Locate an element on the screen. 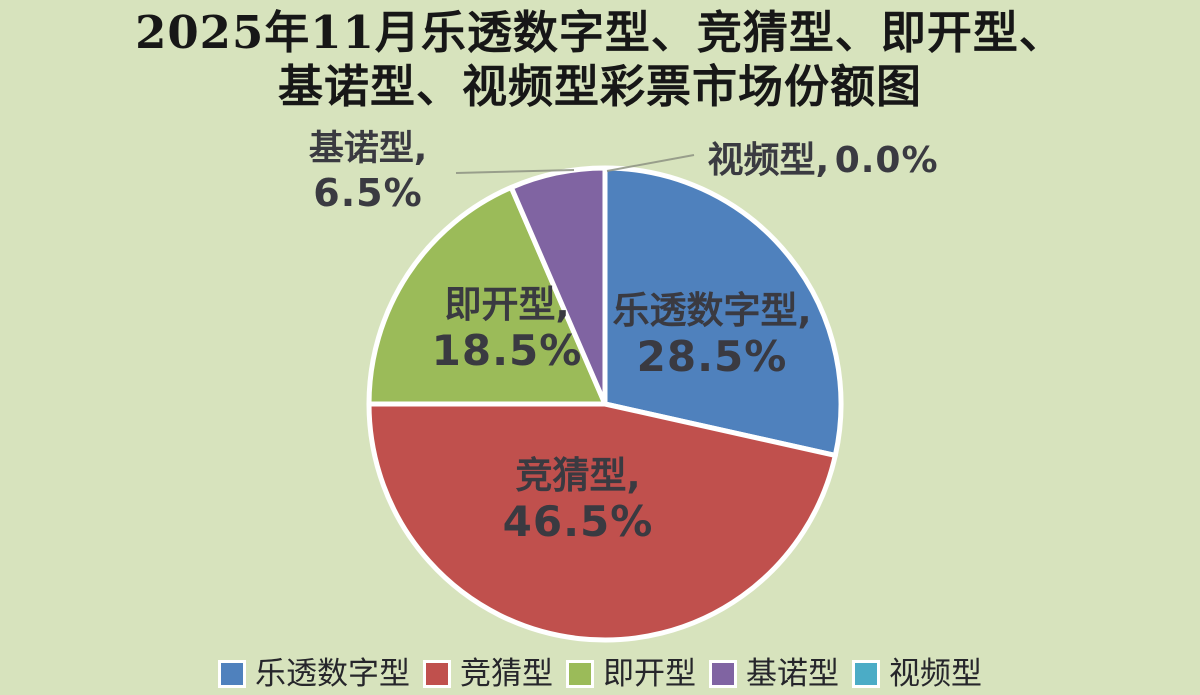 The image size is (1200, 695). legend-label-lotto-digital: 乐透数字型 is located at coordinates (332, 674).